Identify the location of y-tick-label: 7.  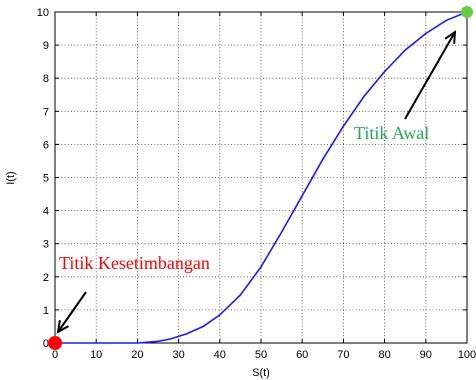
(46, 112).